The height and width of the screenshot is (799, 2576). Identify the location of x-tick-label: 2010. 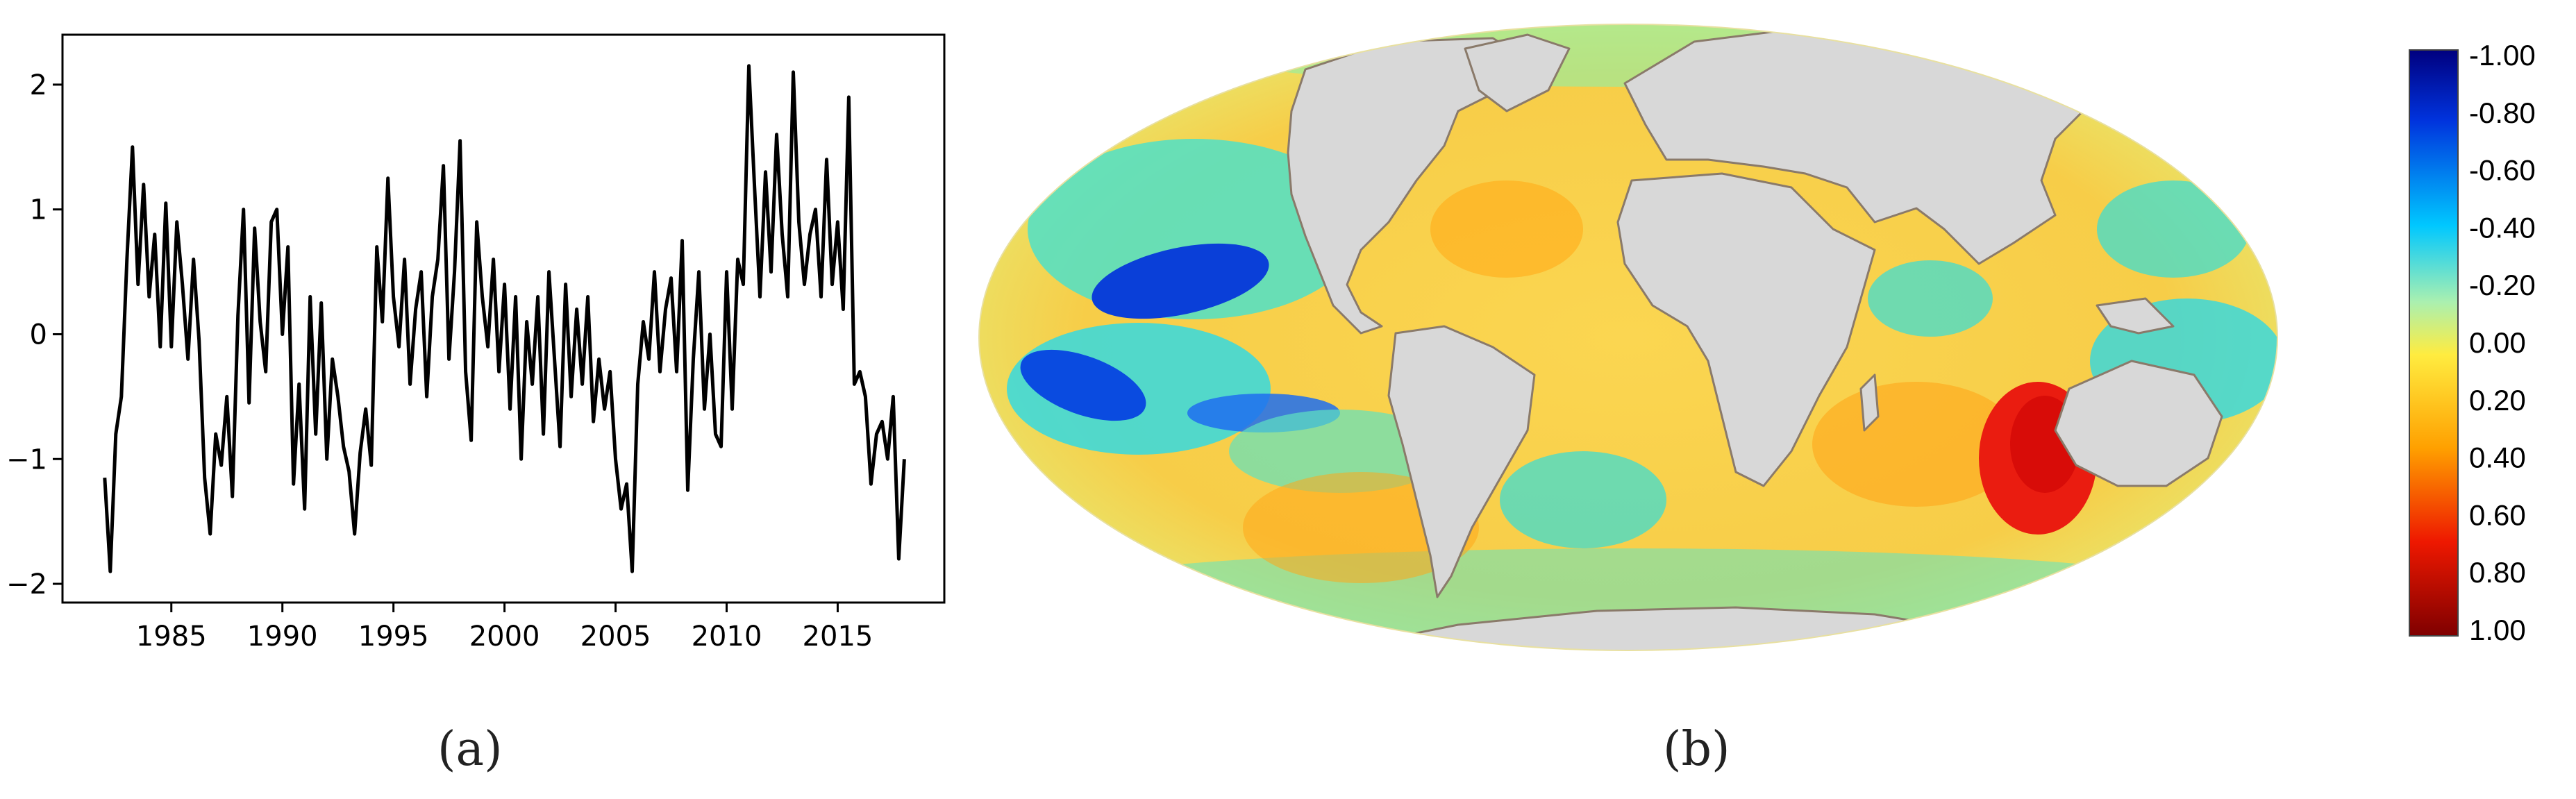
(727, 637).